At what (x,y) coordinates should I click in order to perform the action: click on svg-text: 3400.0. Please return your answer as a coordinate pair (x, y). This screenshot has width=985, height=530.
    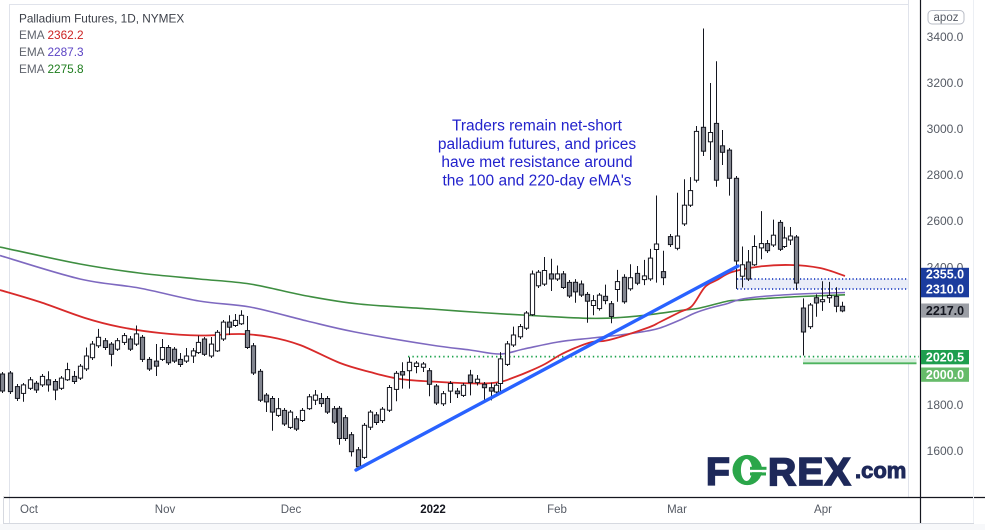
    Looking at the image, I should click on (945, 37).